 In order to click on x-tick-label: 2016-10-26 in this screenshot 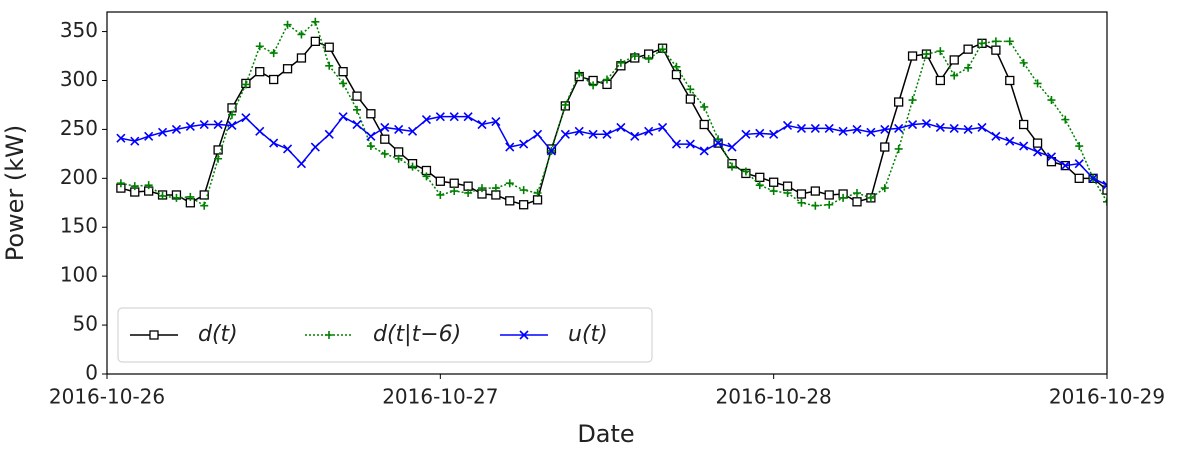, I will do `click(107, 397)`.